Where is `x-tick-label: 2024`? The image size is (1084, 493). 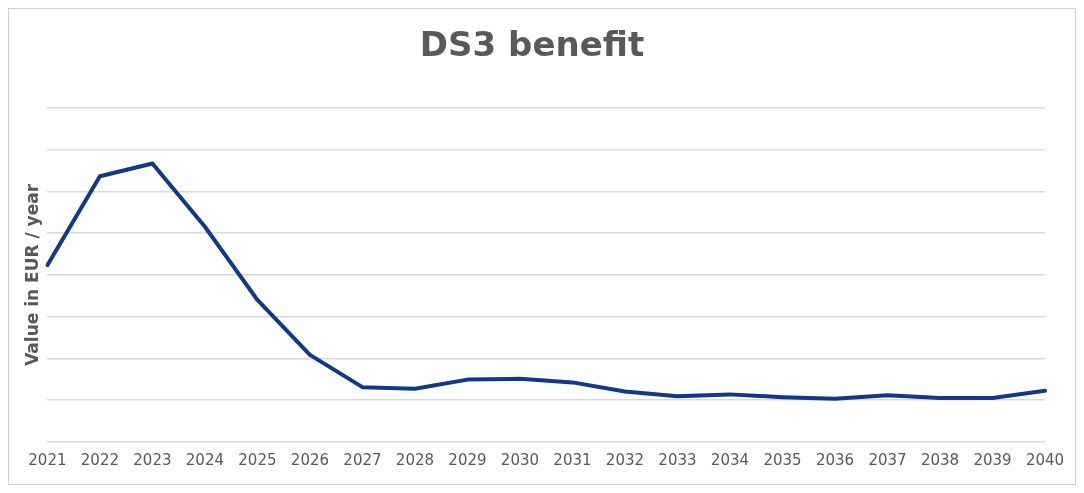 x-tick-label: 2024 is located at coordinates (205, 459).